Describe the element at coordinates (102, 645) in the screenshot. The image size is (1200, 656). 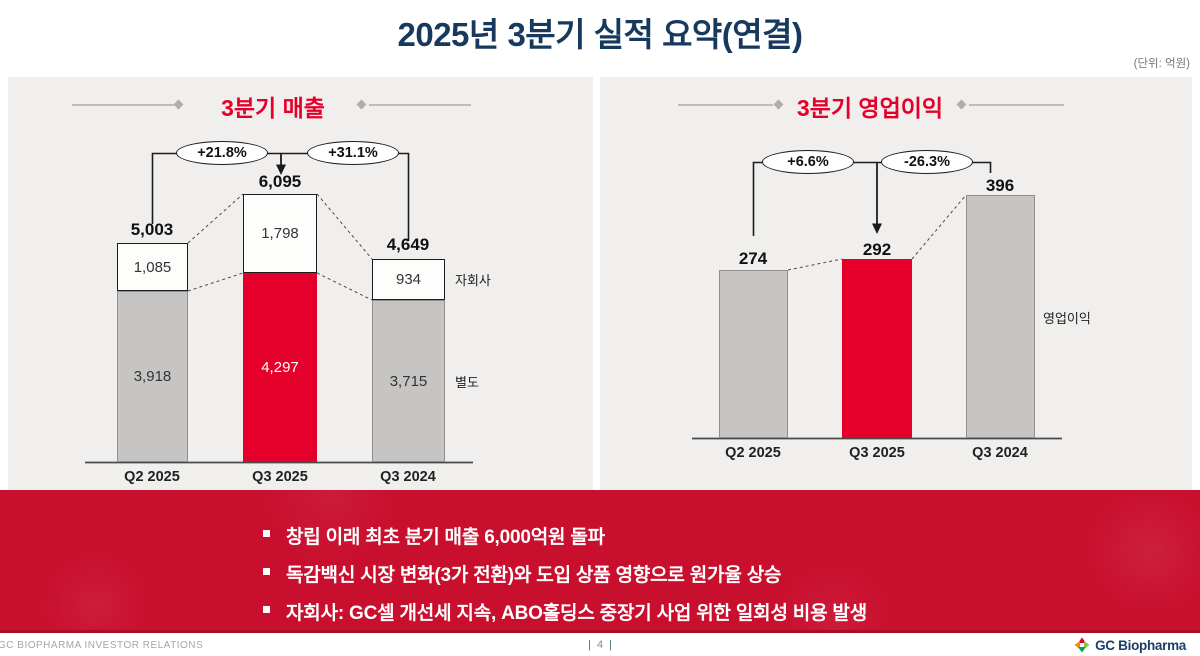
I see `footer-ir-label: GC BIOPHARMA INVESTOR RELATIONS` at that location.